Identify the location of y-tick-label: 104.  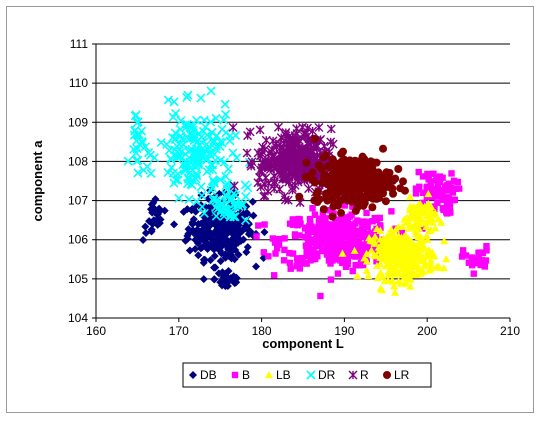
(78, 318).